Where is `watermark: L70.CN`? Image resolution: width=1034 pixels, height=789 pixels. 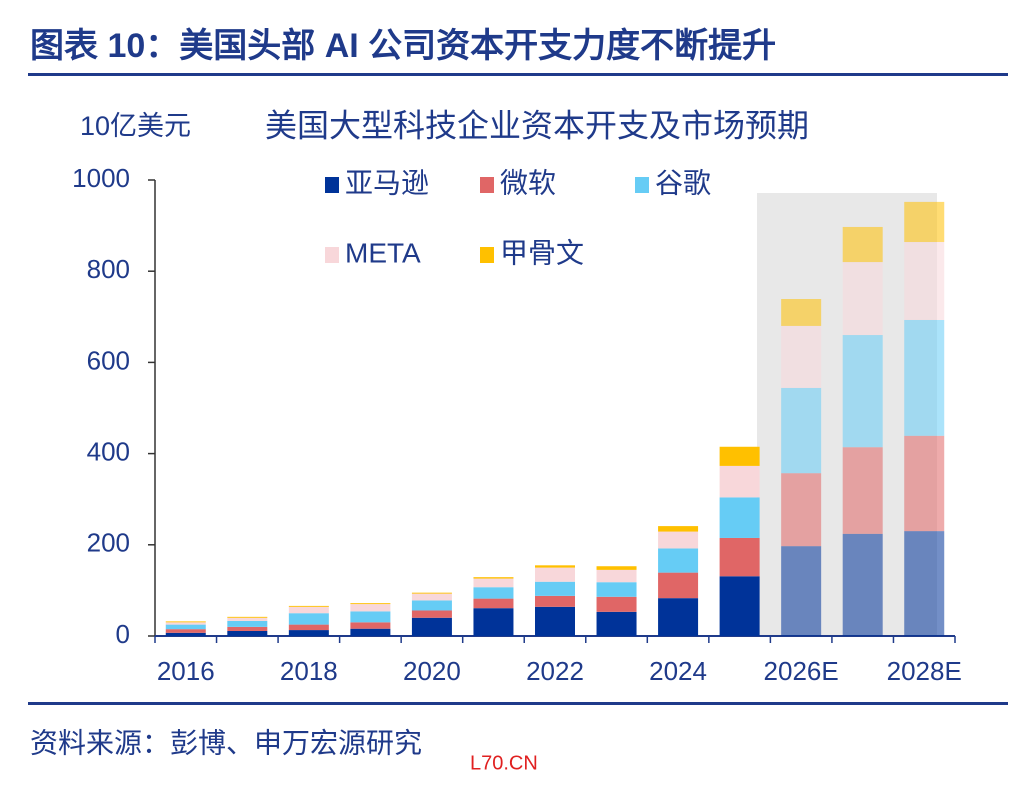
watermark: L70.CN is located at coordinates (504, 763).